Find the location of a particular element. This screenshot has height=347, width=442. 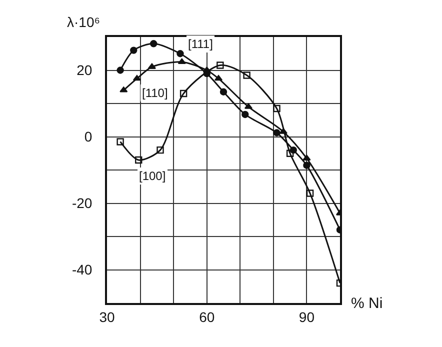

series-label: [100] is located at coordinates (152, 176).